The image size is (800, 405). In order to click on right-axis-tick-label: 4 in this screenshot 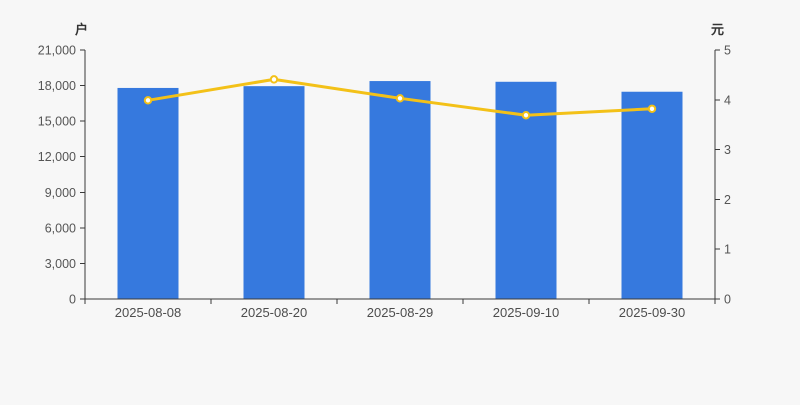, I will do `click(727, 100)`.